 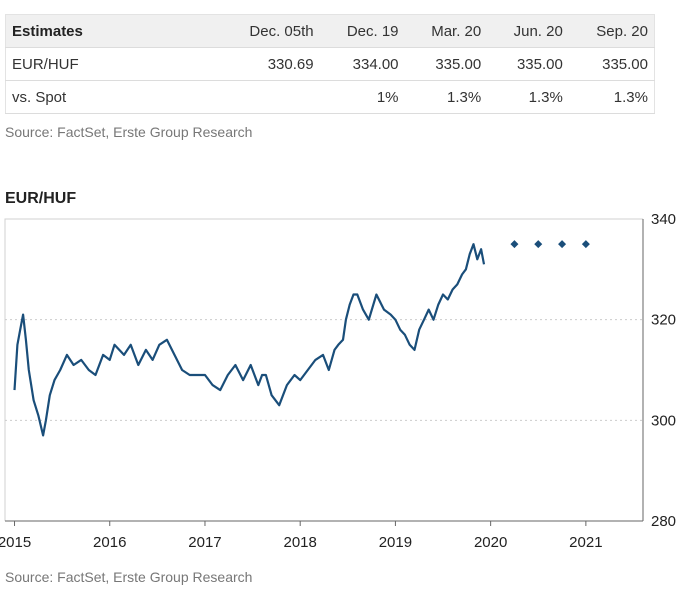 What do you see at coordinates (528, 64) in the screenshot?
I see `cell-eurhuf-jun-20: 335.00` at bounding box center [528, 64].